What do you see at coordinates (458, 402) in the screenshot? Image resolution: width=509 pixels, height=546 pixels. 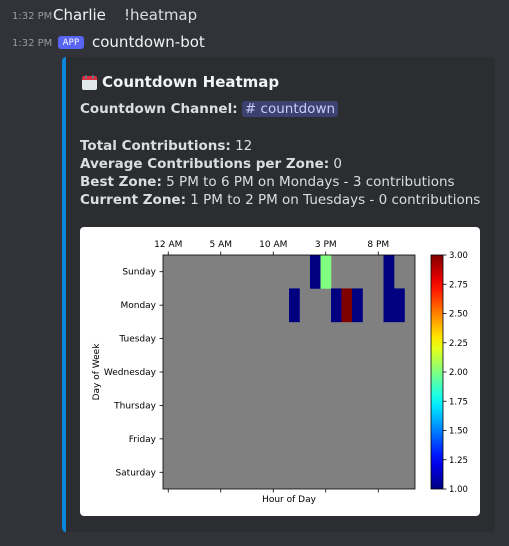 I see `colorbar-tick-label: 1.75` at bounding box center [458, 402].